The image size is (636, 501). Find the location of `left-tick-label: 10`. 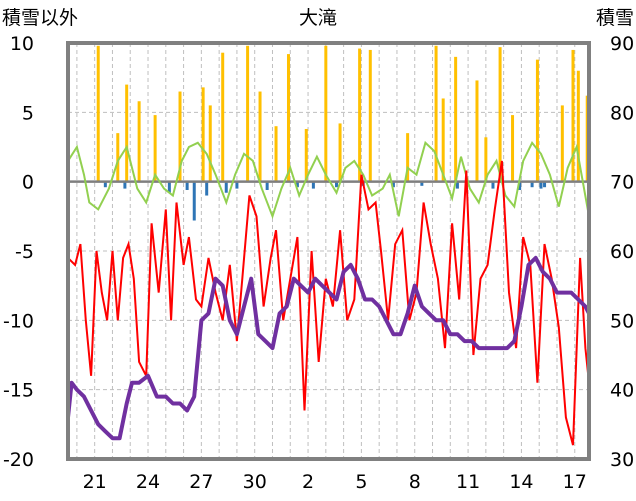

left-tick-label: 10 is located at coordinates (22, 44).